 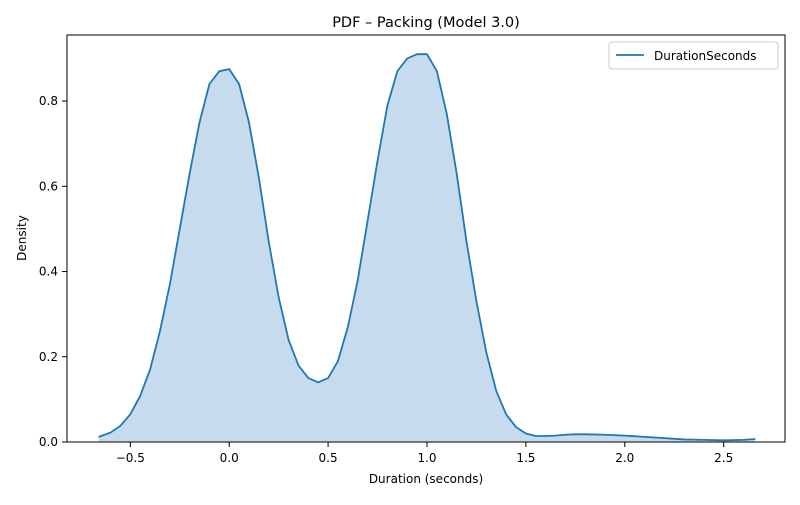 What do you see at coordinates (130, 458) in the screenshot?
I see `x-tick-label: −0.5` at bounding box center [130, 458].